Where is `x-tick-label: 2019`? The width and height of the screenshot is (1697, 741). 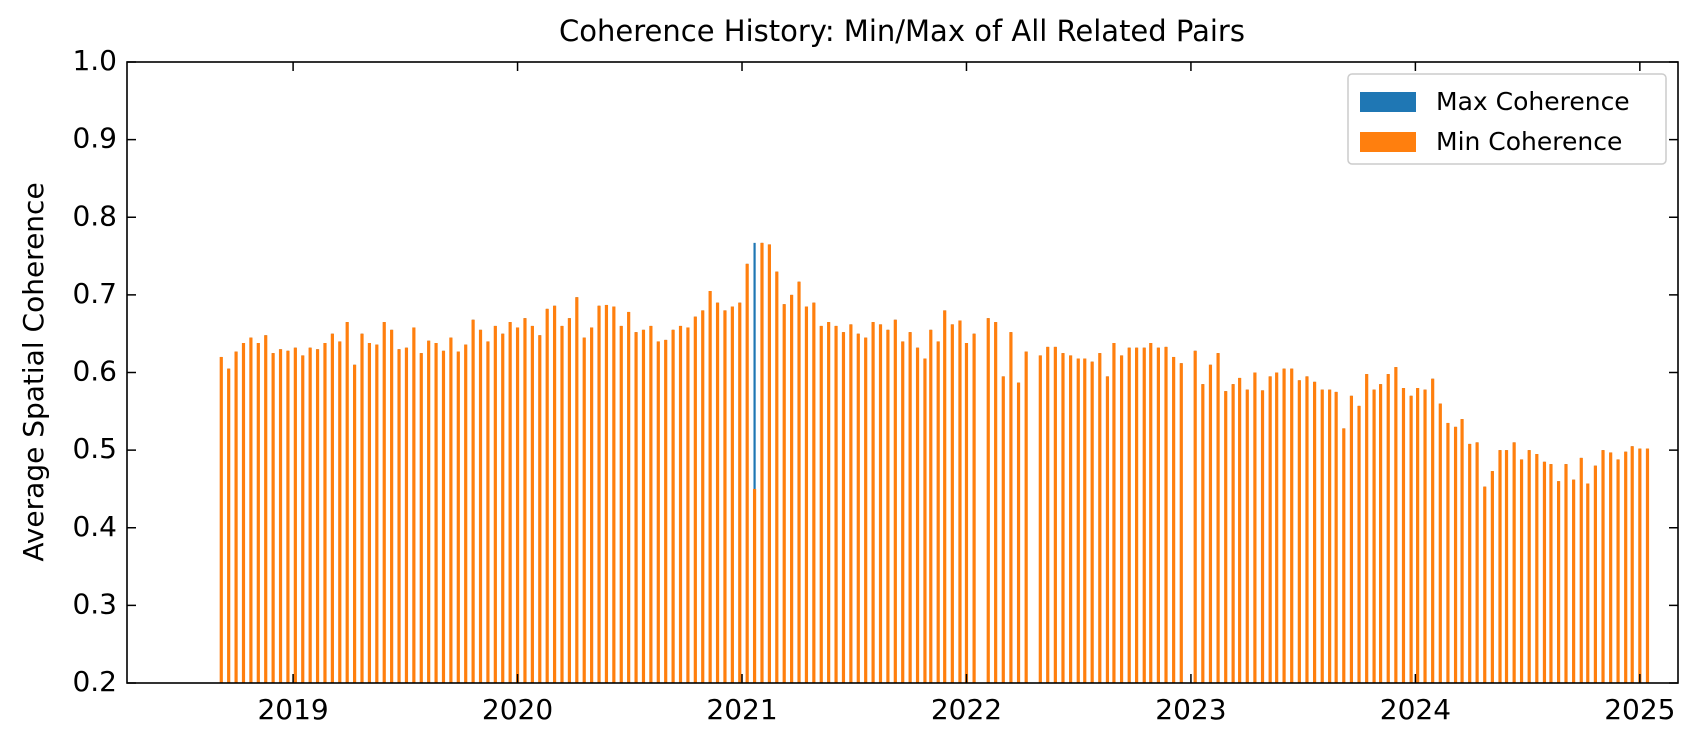 x-tick-label: 2019 is located at coordinates (292, 709).